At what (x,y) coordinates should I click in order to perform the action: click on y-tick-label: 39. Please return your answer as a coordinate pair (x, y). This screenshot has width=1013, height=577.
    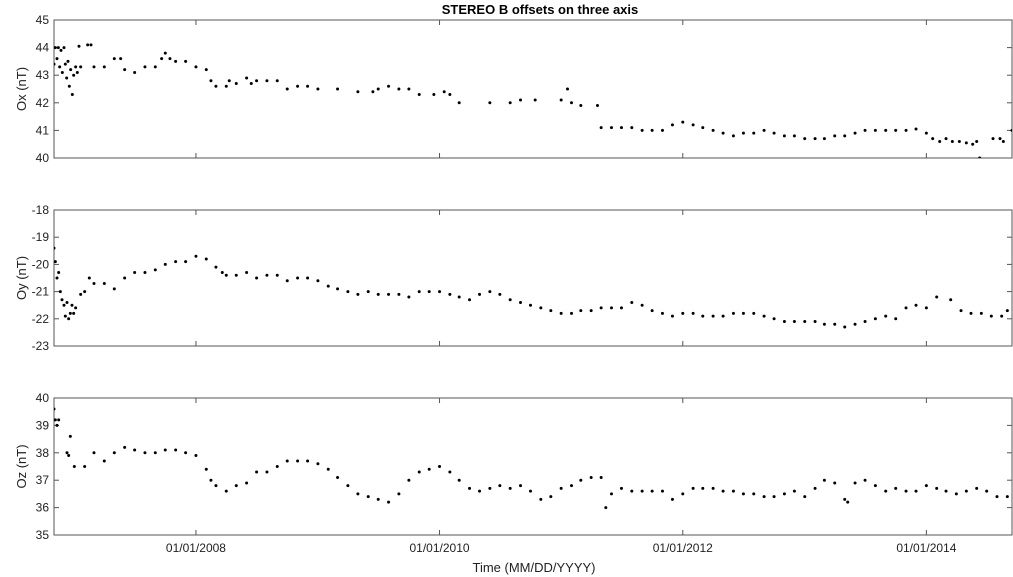
    Looking at the image, I should click on (43, 425).